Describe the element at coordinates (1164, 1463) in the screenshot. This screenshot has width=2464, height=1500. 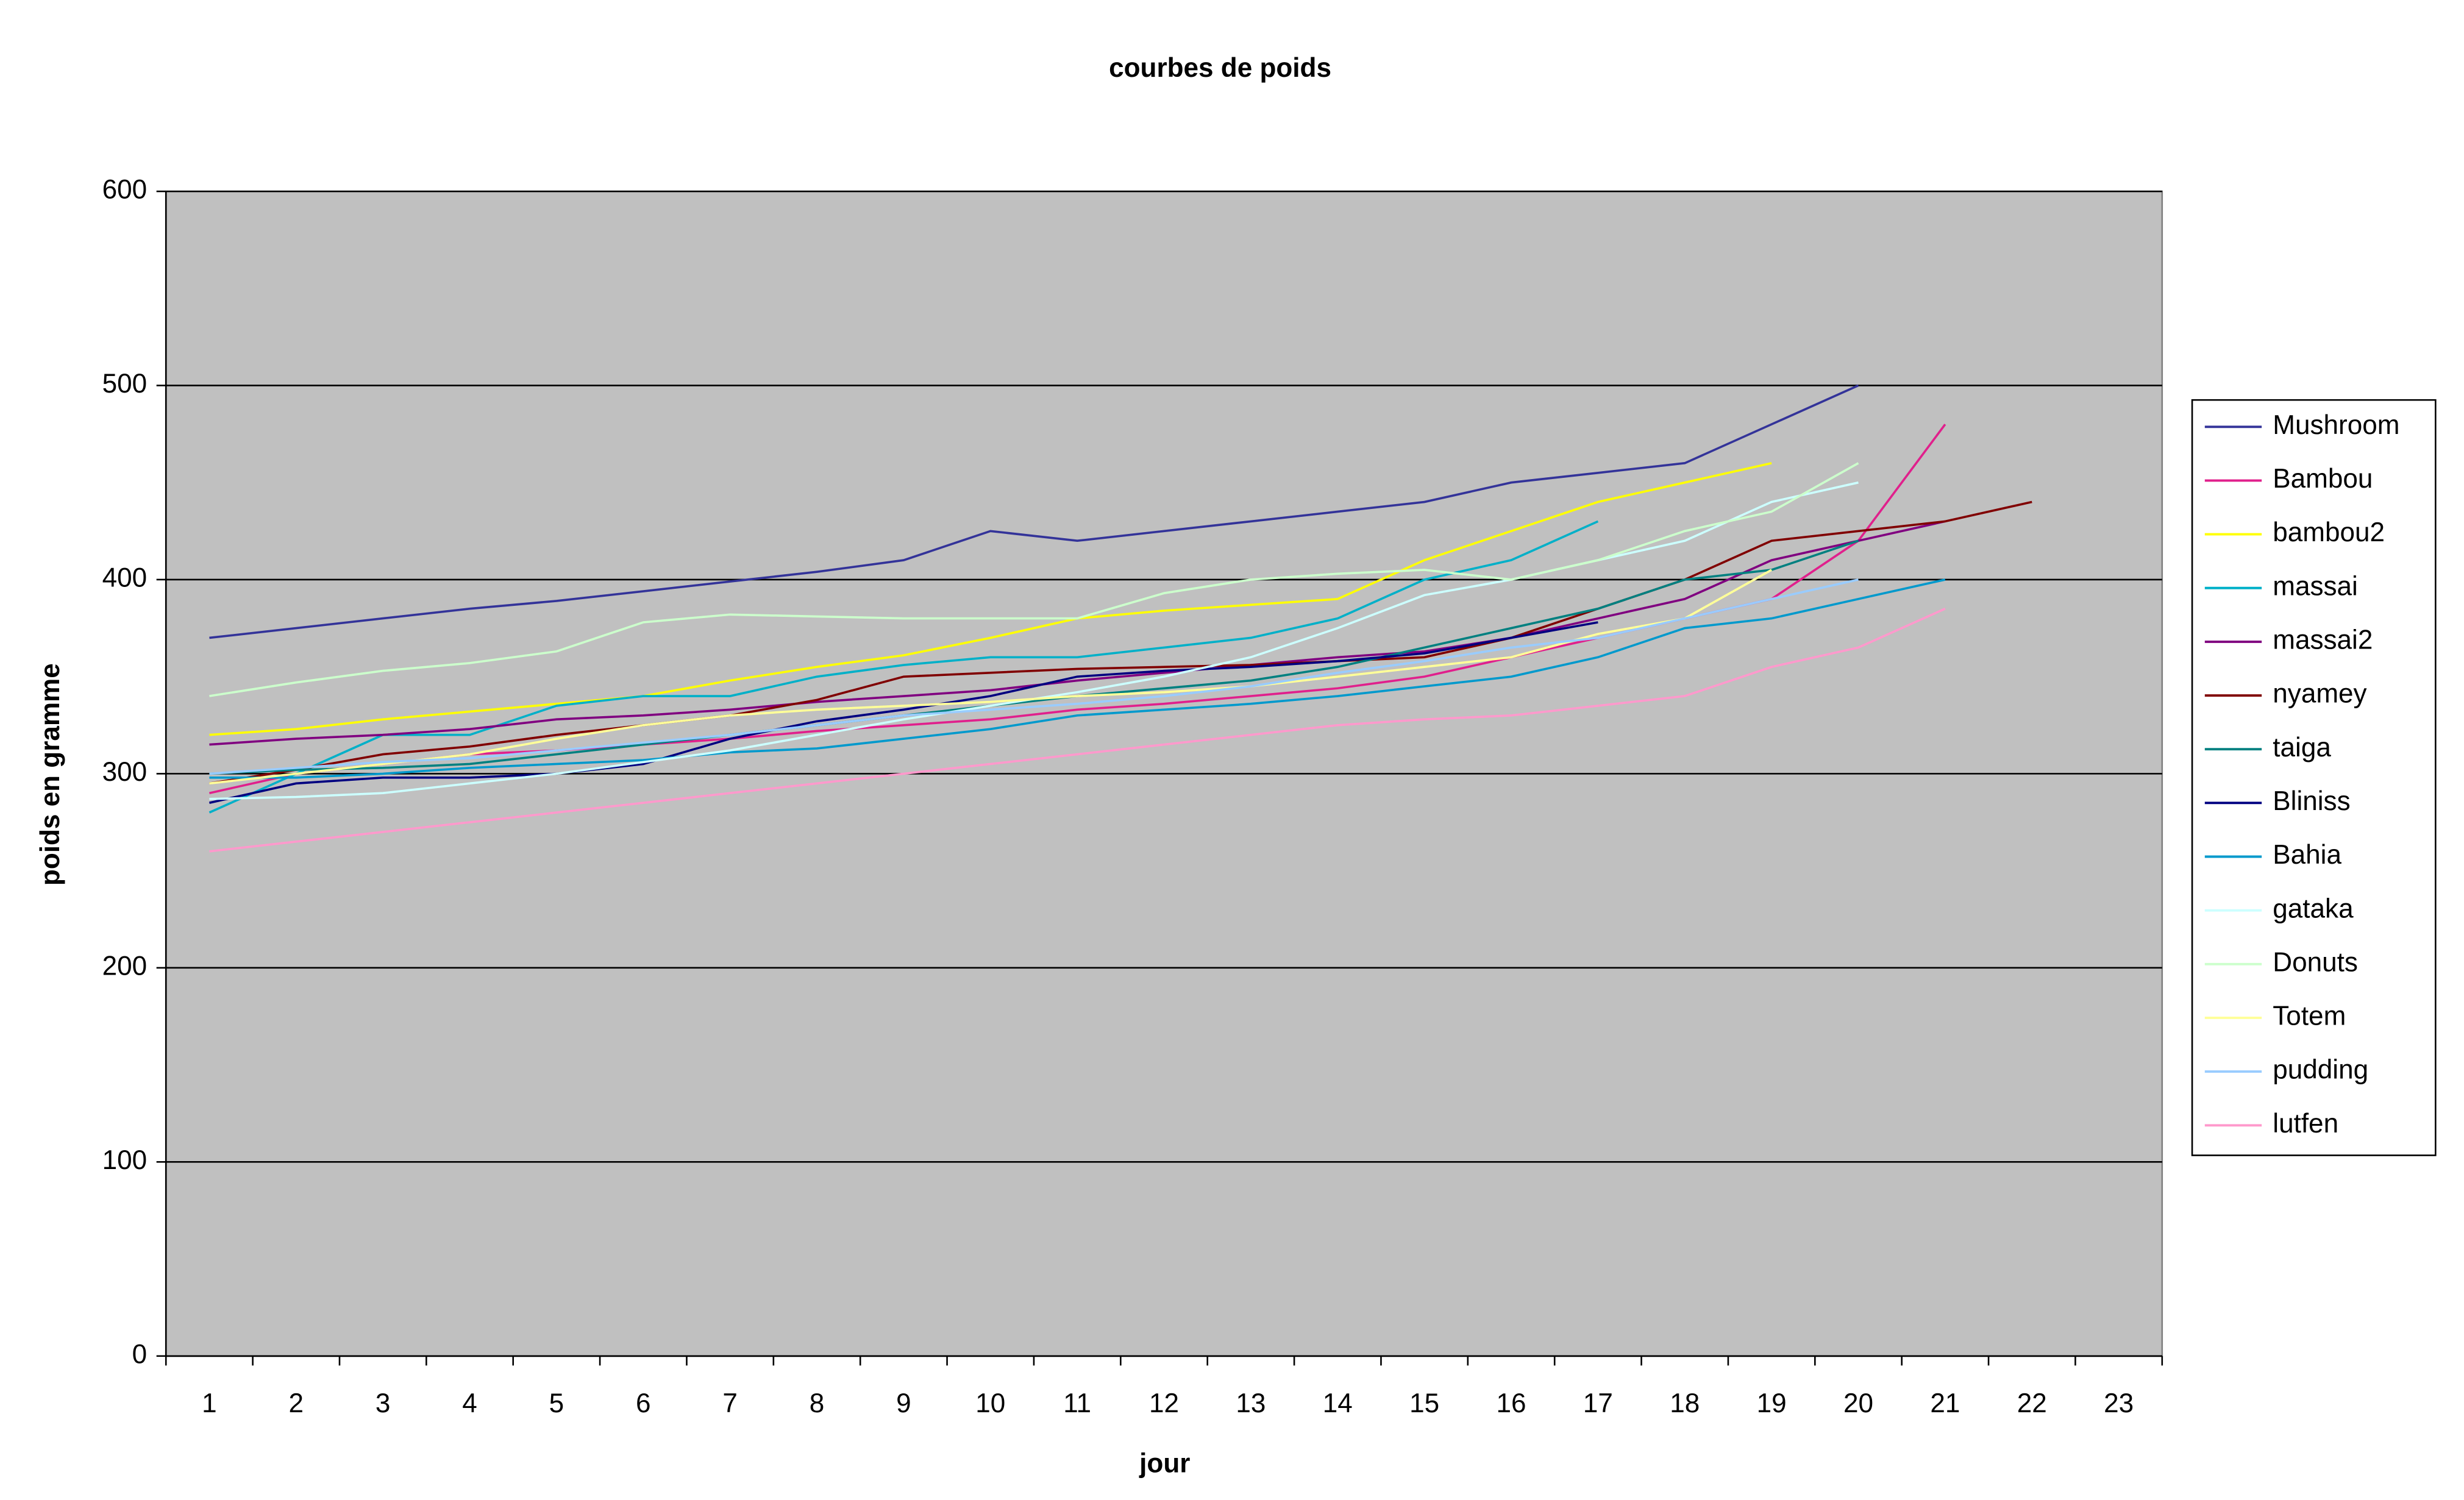
I see `x-axis-label: jour` at that location.